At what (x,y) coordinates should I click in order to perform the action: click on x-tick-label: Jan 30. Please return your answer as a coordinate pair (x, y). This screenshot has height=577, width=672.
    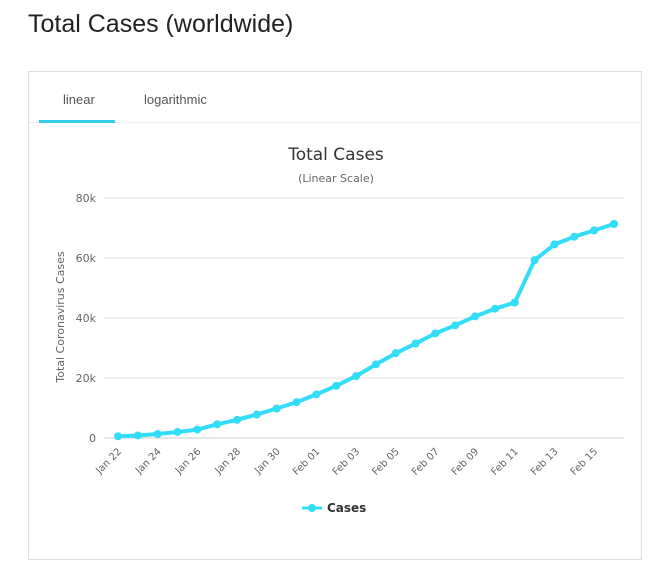
    Looking at the image, I should click on (267, 461).